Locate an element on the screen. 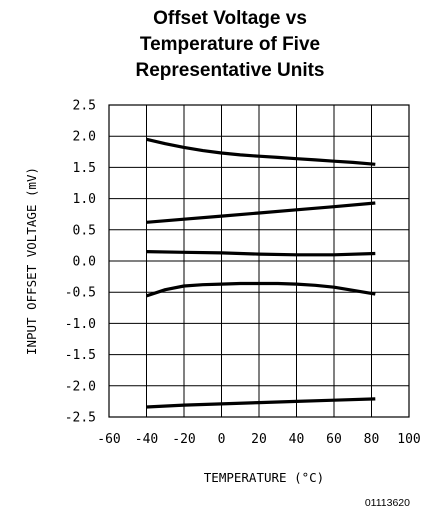 This screenshot has width=434, height=512. x-tick-label: 40 is located at coordinates (297, 439).